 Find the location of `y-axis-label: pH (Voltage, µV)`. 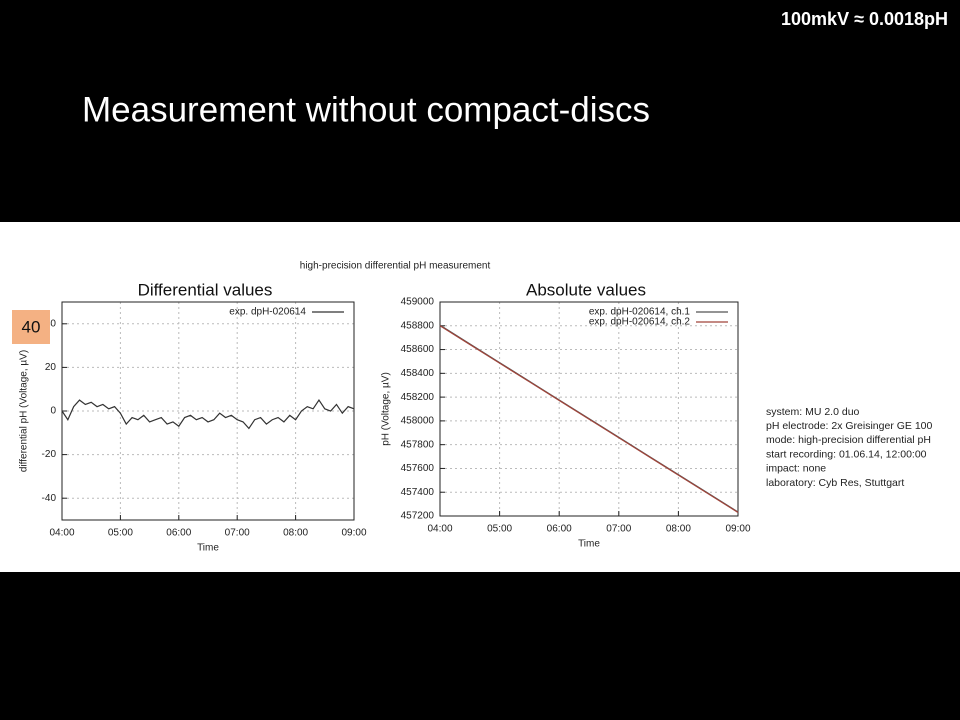

y-axis-label: pH (Voltage, µV) is located at coordinates (386, 409).